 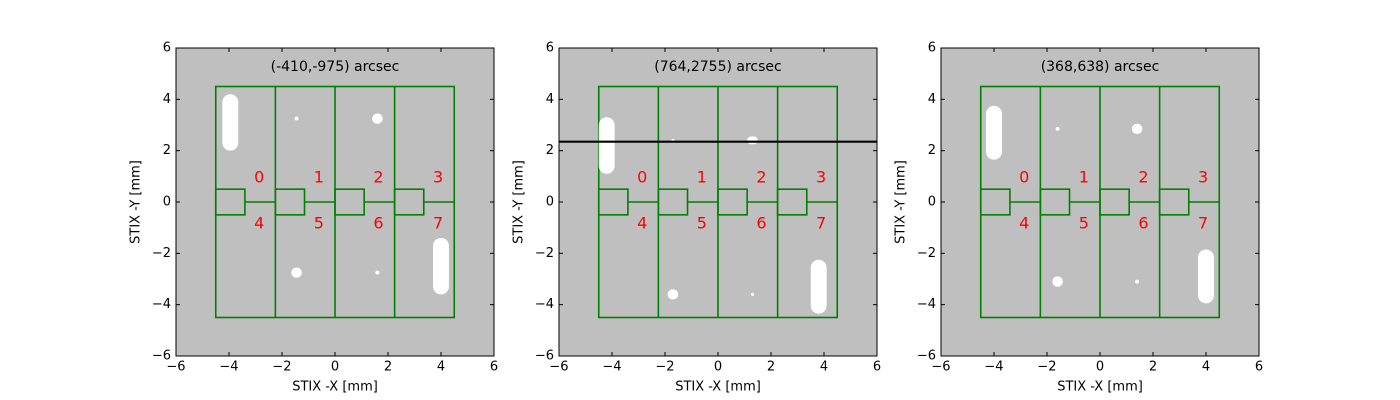 I want to click on panel-title: (-410,-975) arcsec, so click(x=335, y=67).